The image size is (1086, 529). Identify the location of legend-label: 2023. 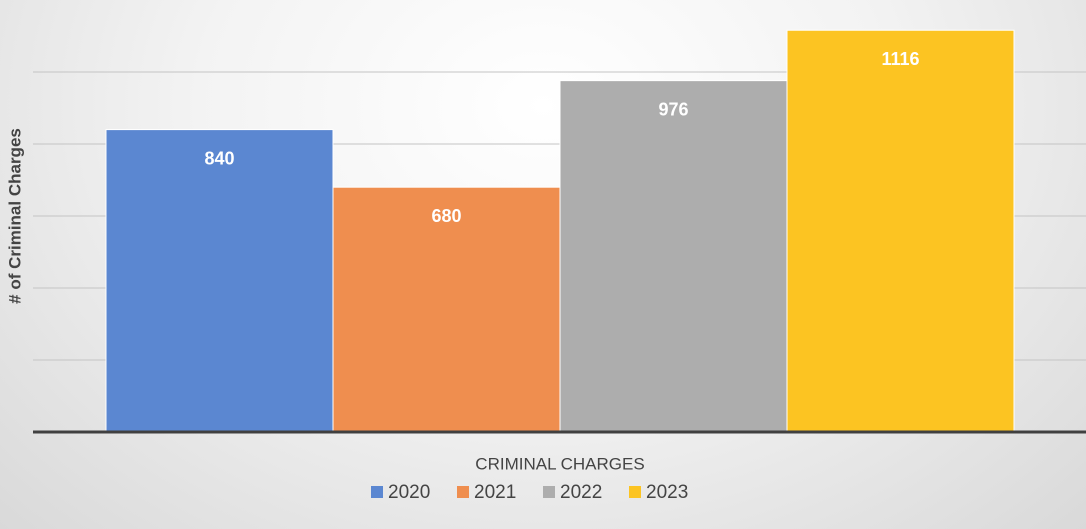
(667, 492).